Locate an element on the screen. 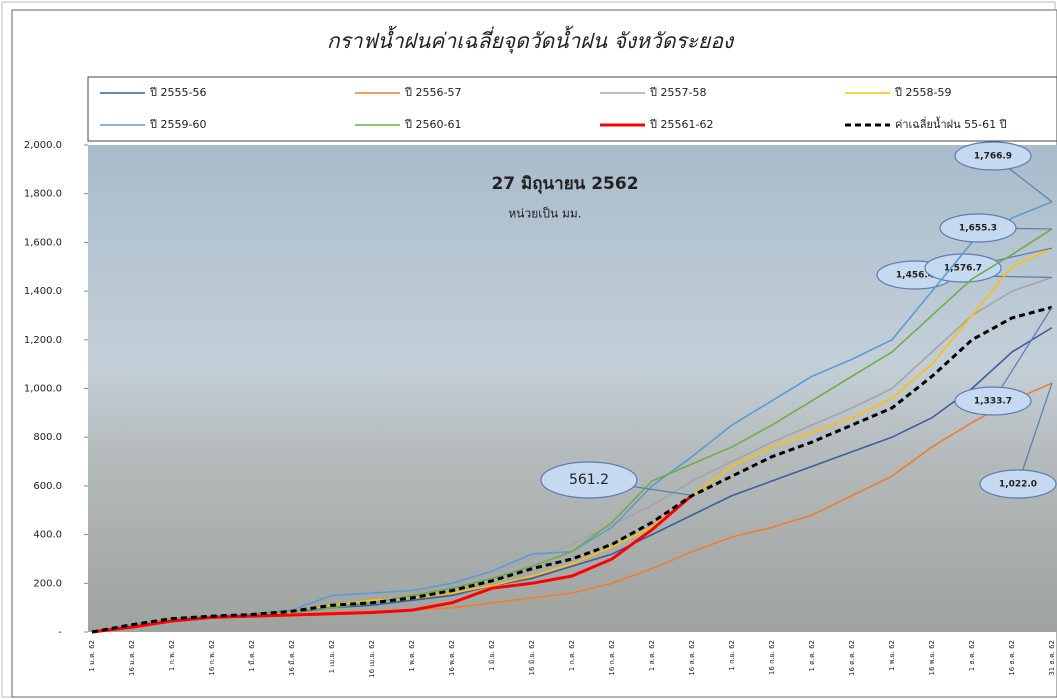  x-tick-label: 1 ธ.ค. 62 is located at coordinates (972, 655).